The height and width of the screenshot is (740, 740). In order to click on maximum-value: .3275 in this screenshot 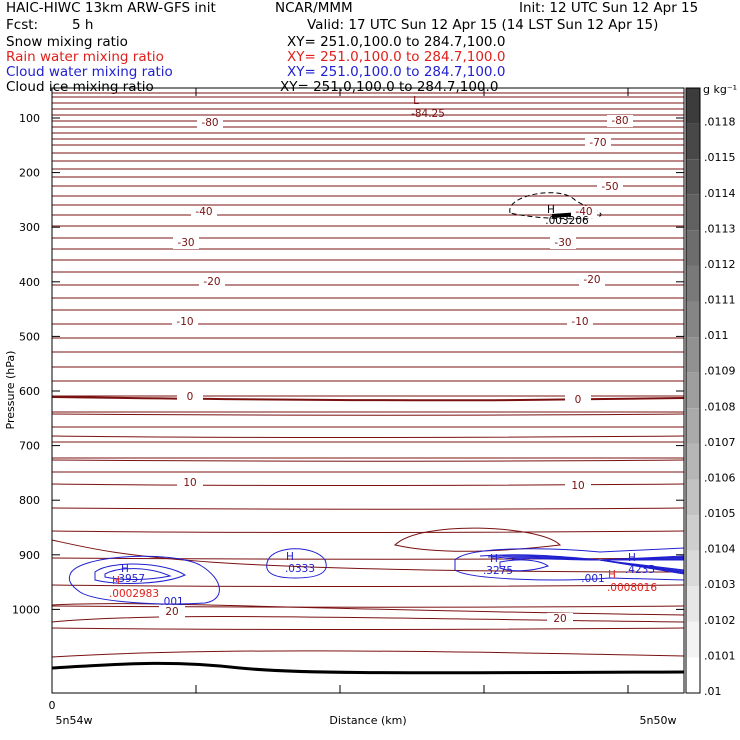, I will do `click(498, 571)`.